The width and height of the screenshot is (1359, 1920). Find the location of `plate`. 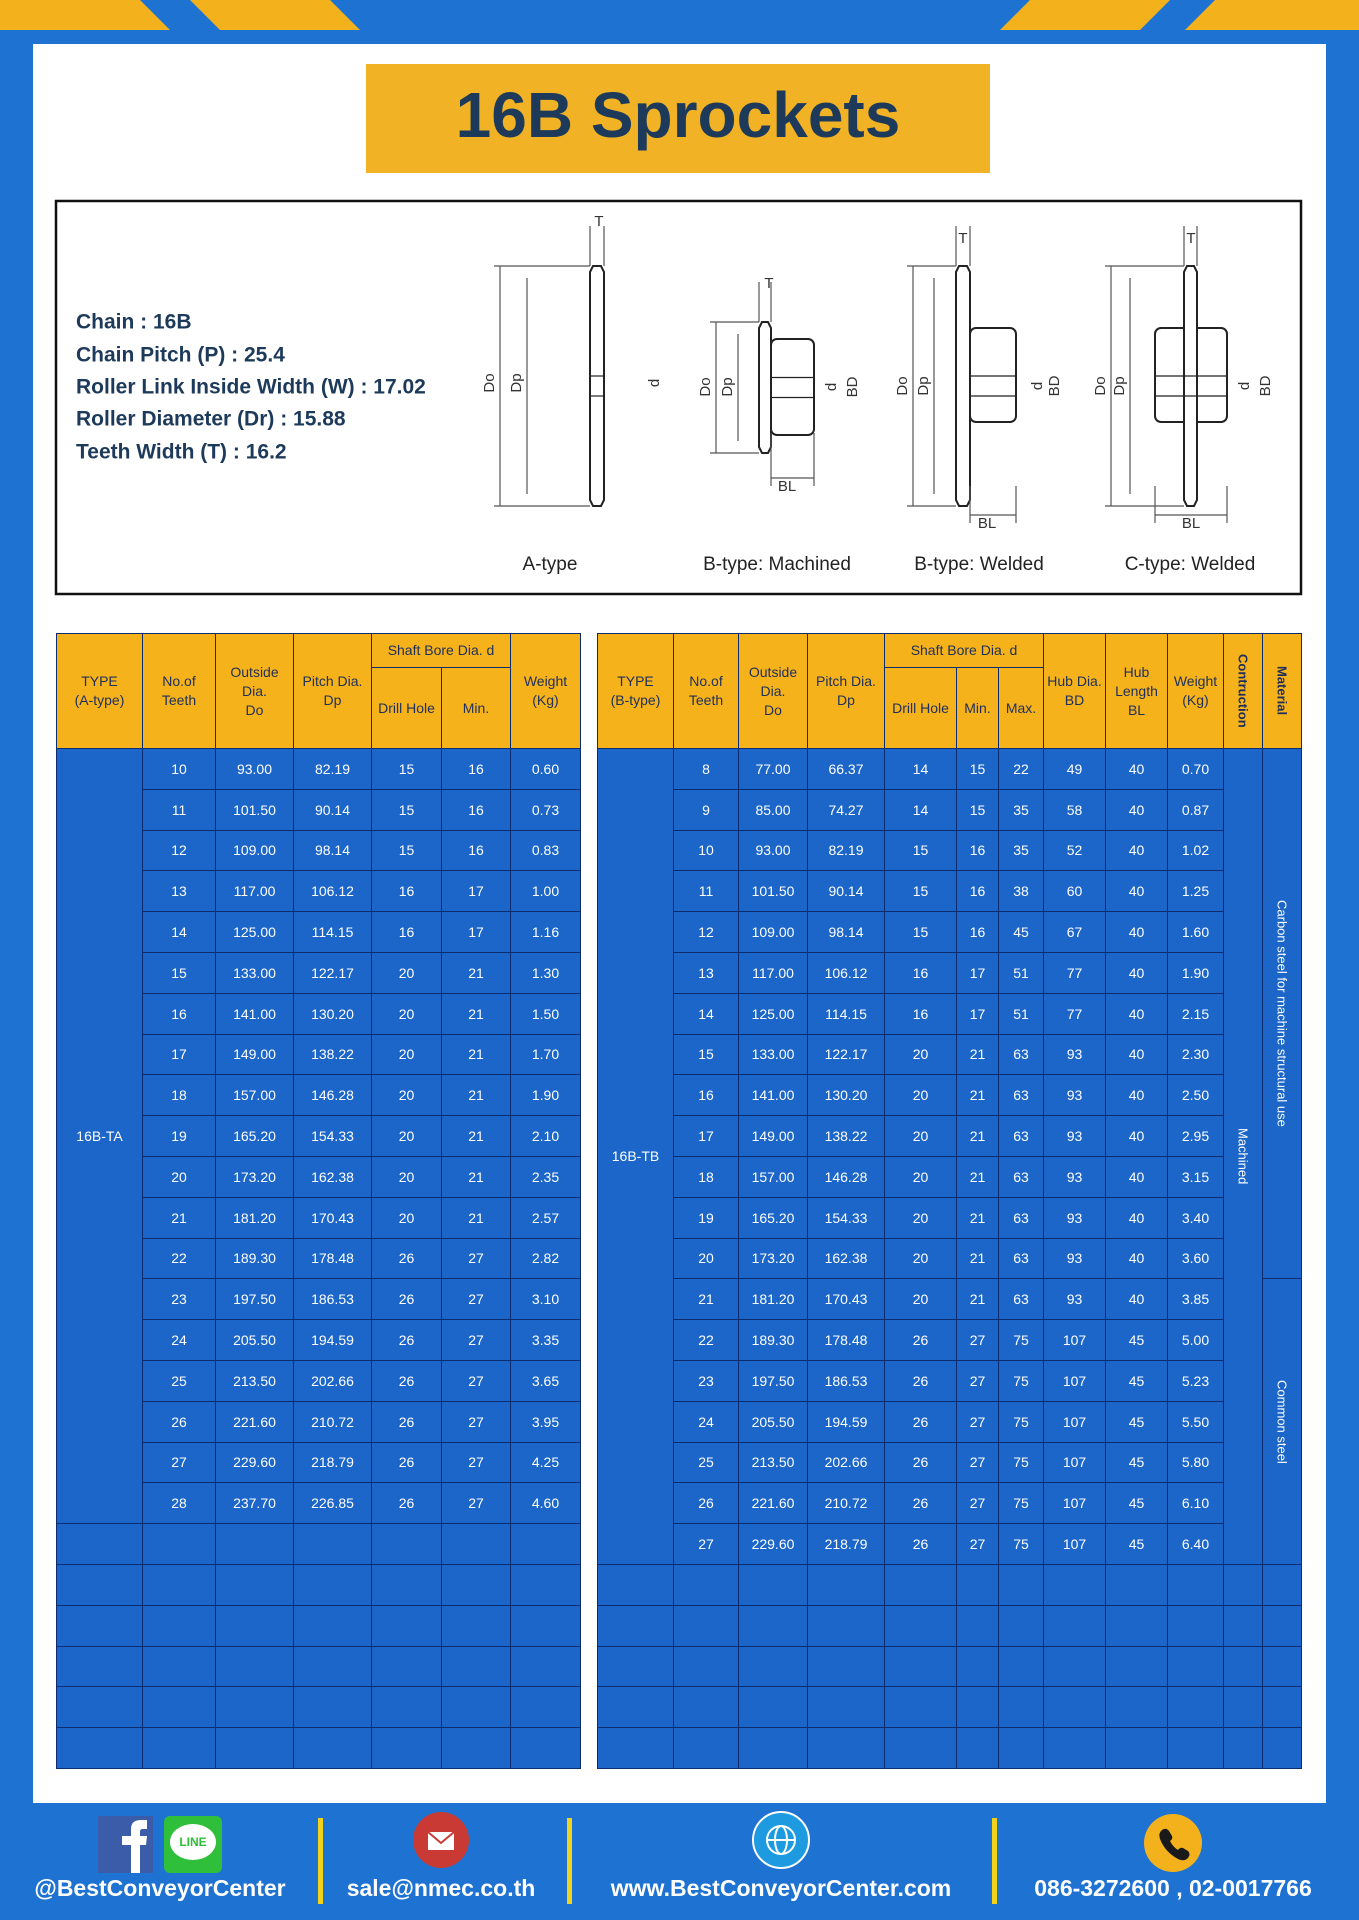

plate is located at coordinates (963, 386).